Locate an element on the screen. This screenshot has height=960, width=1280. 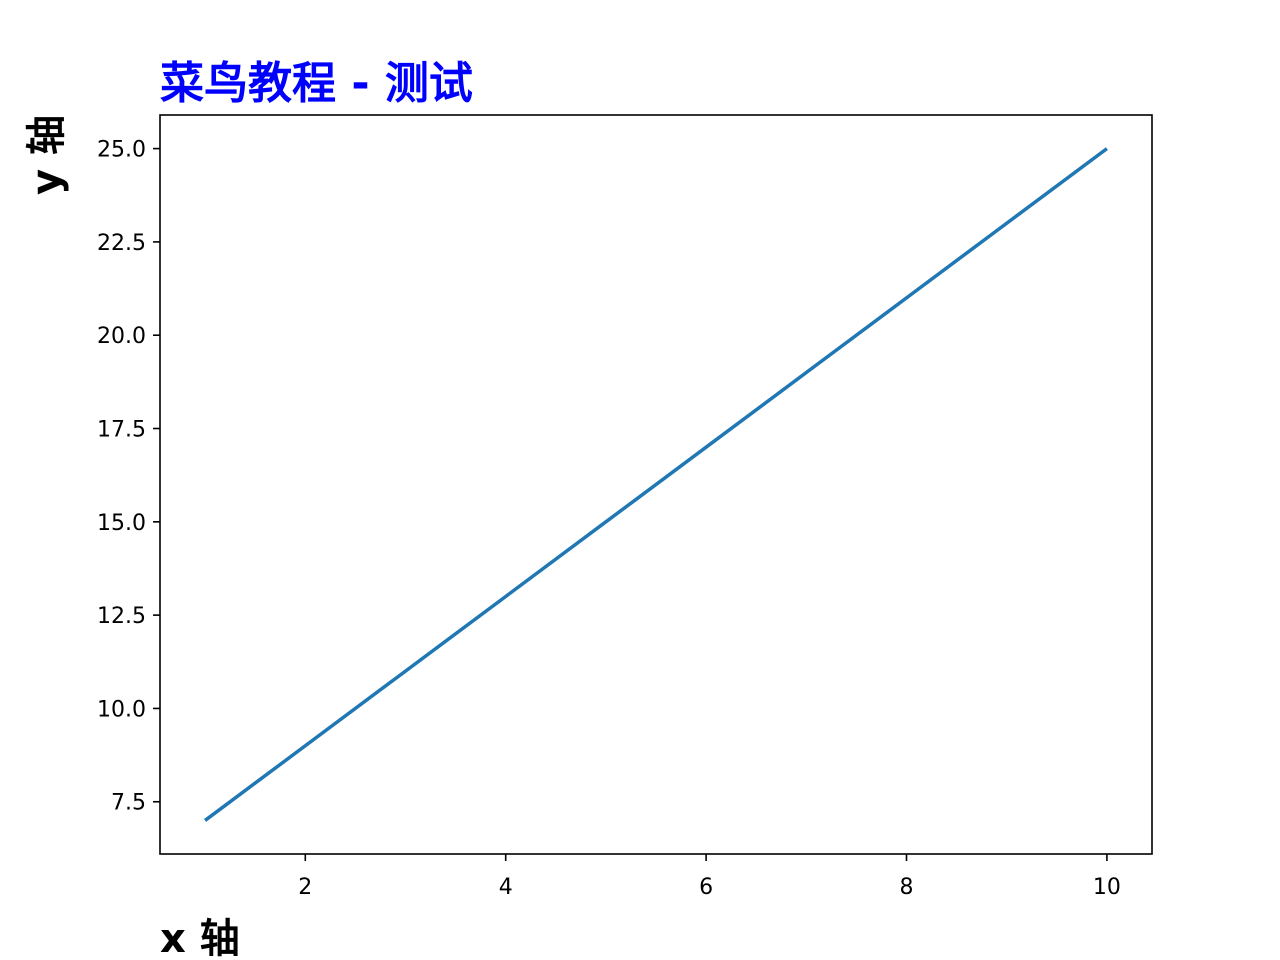
x-tick-label: 2 is located at coordinates (305, 887).